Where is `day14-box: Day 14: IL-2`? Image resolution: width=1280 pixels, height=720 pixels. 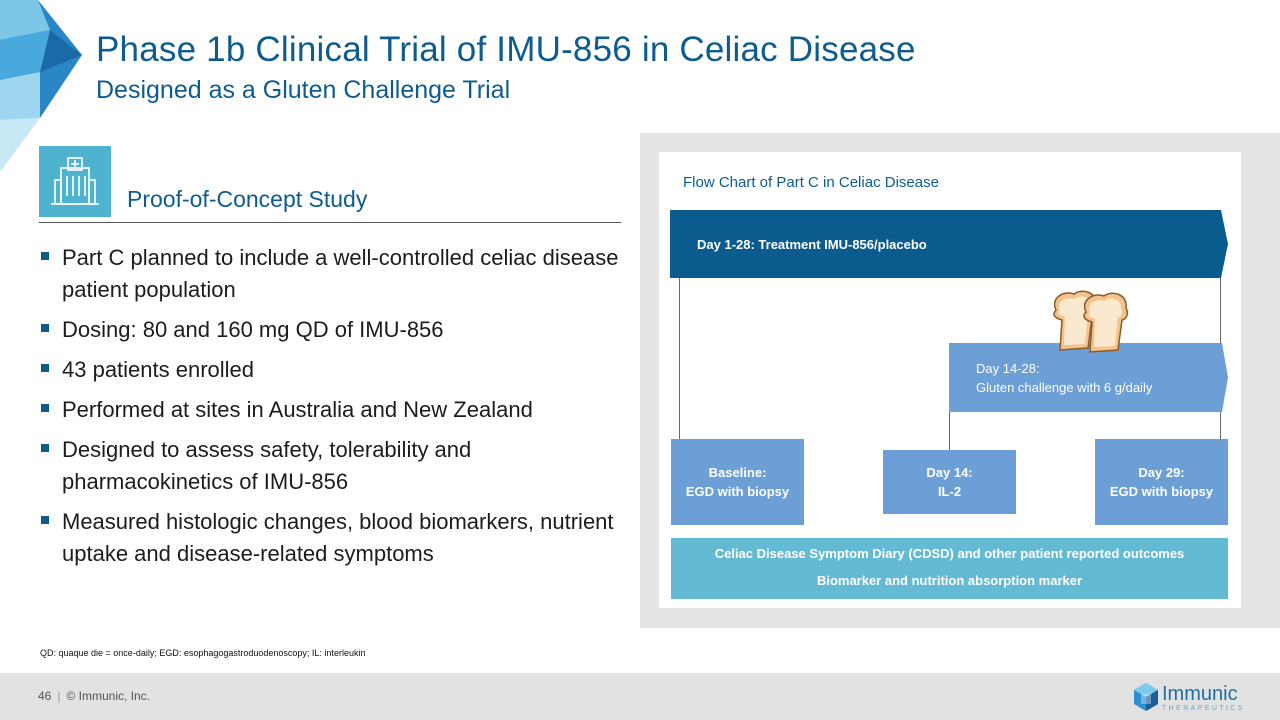
day14-box: Day 14: IL-2 is located at coordinates (949, 482).